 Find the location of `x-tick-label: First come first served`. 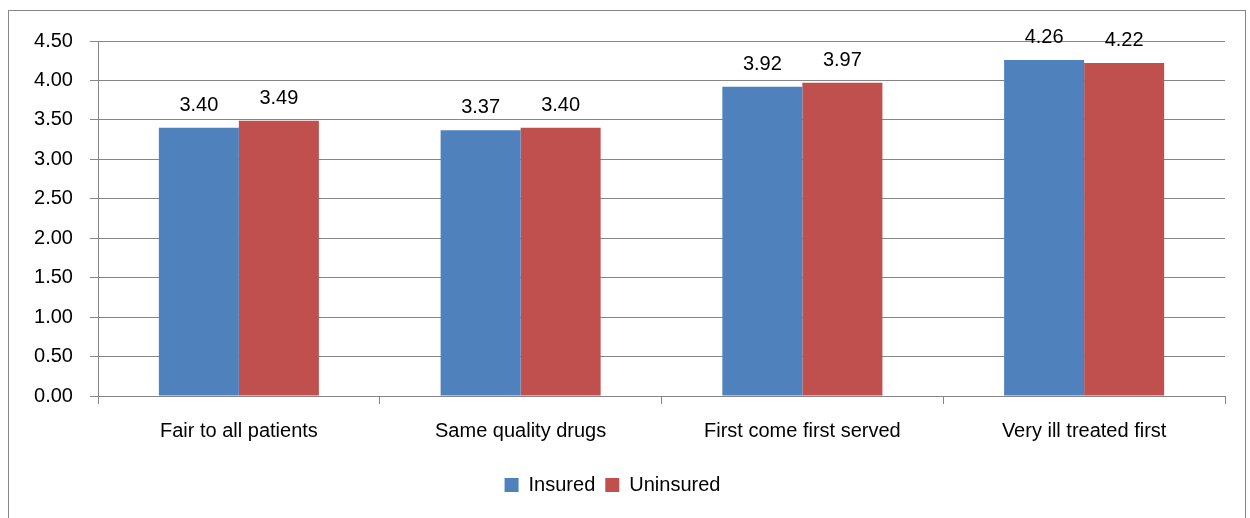

x-tick-label: First come first served is located at coordinates (802, 429).